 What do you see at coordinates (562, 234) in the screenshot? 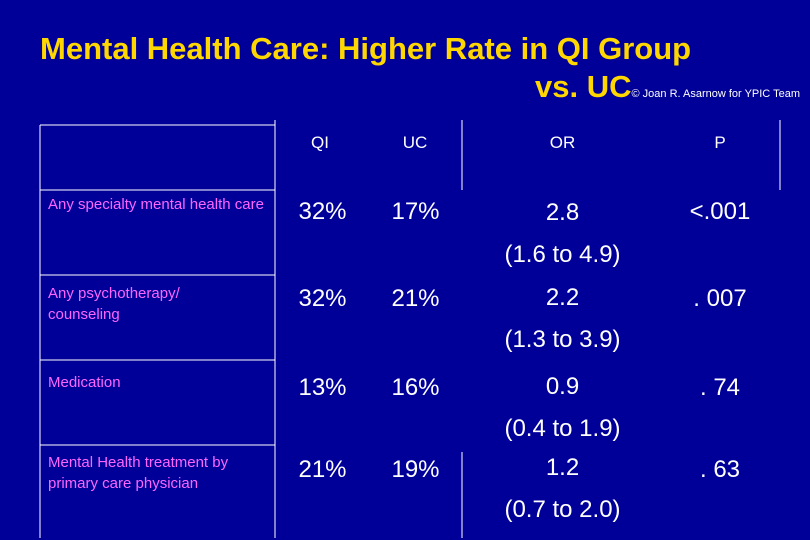
I see `or-value: 2.8 (1.6 to 4.9)` at bounding box center [562, 234].